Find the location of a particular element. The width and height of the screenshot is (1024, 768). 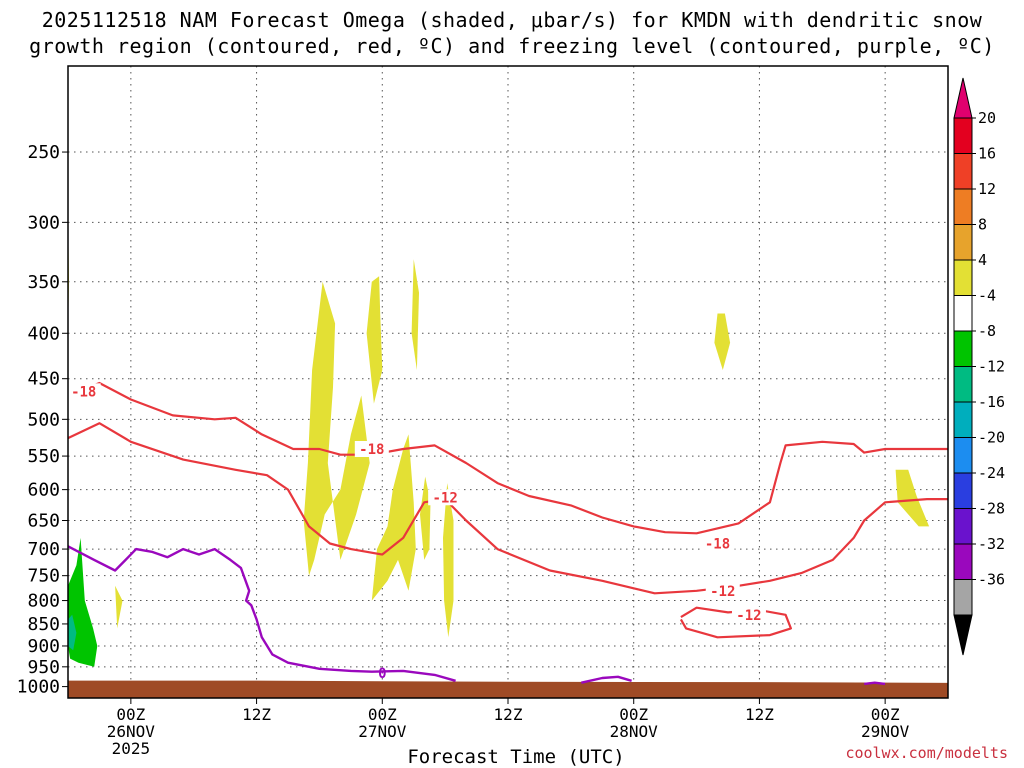

colorbar-label: -28 is located at coordinates (991, 509).